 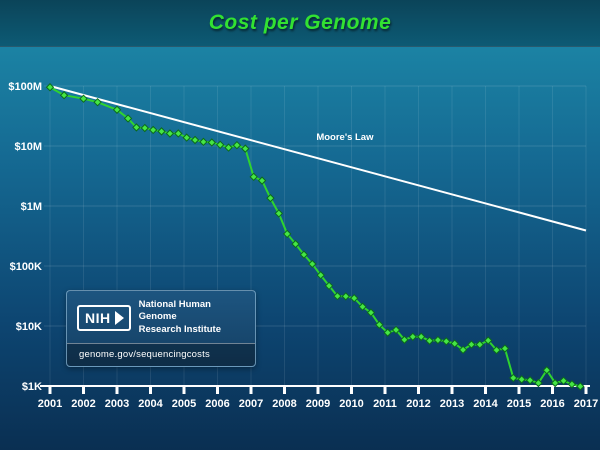 What do you see at coordinates (117, 404) in the screenshot?
I see `x-axis-label: 2003` at bounding box center [117, 404].